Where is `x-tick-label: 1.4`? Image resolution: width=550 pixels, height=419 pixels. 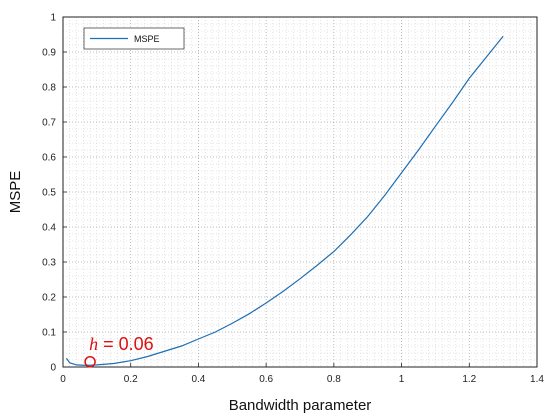 x-tick-label: 1.4 is located at coordinates (537, 379).